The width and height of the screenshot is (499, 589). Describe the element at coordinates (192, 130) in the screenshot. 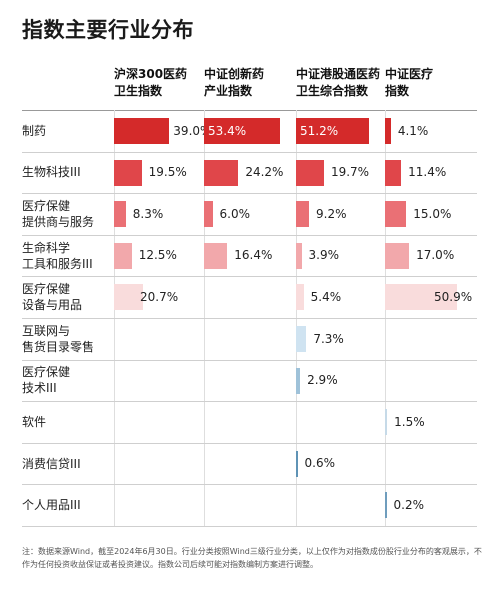

I see `data-label: 39.0%` at that location.